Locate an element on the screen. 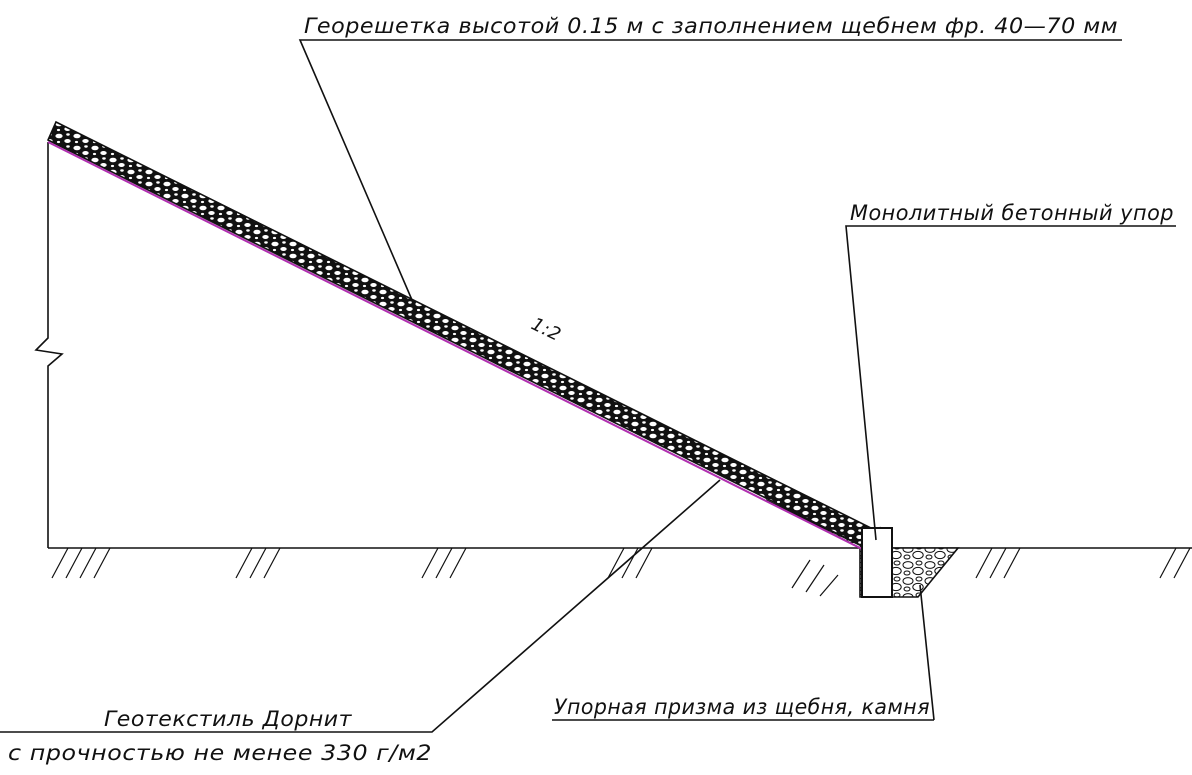 This screenshot has width=1192, height=775. label-prisma: Упорная призма из щебня, камня is located at coordinates (742, 707).